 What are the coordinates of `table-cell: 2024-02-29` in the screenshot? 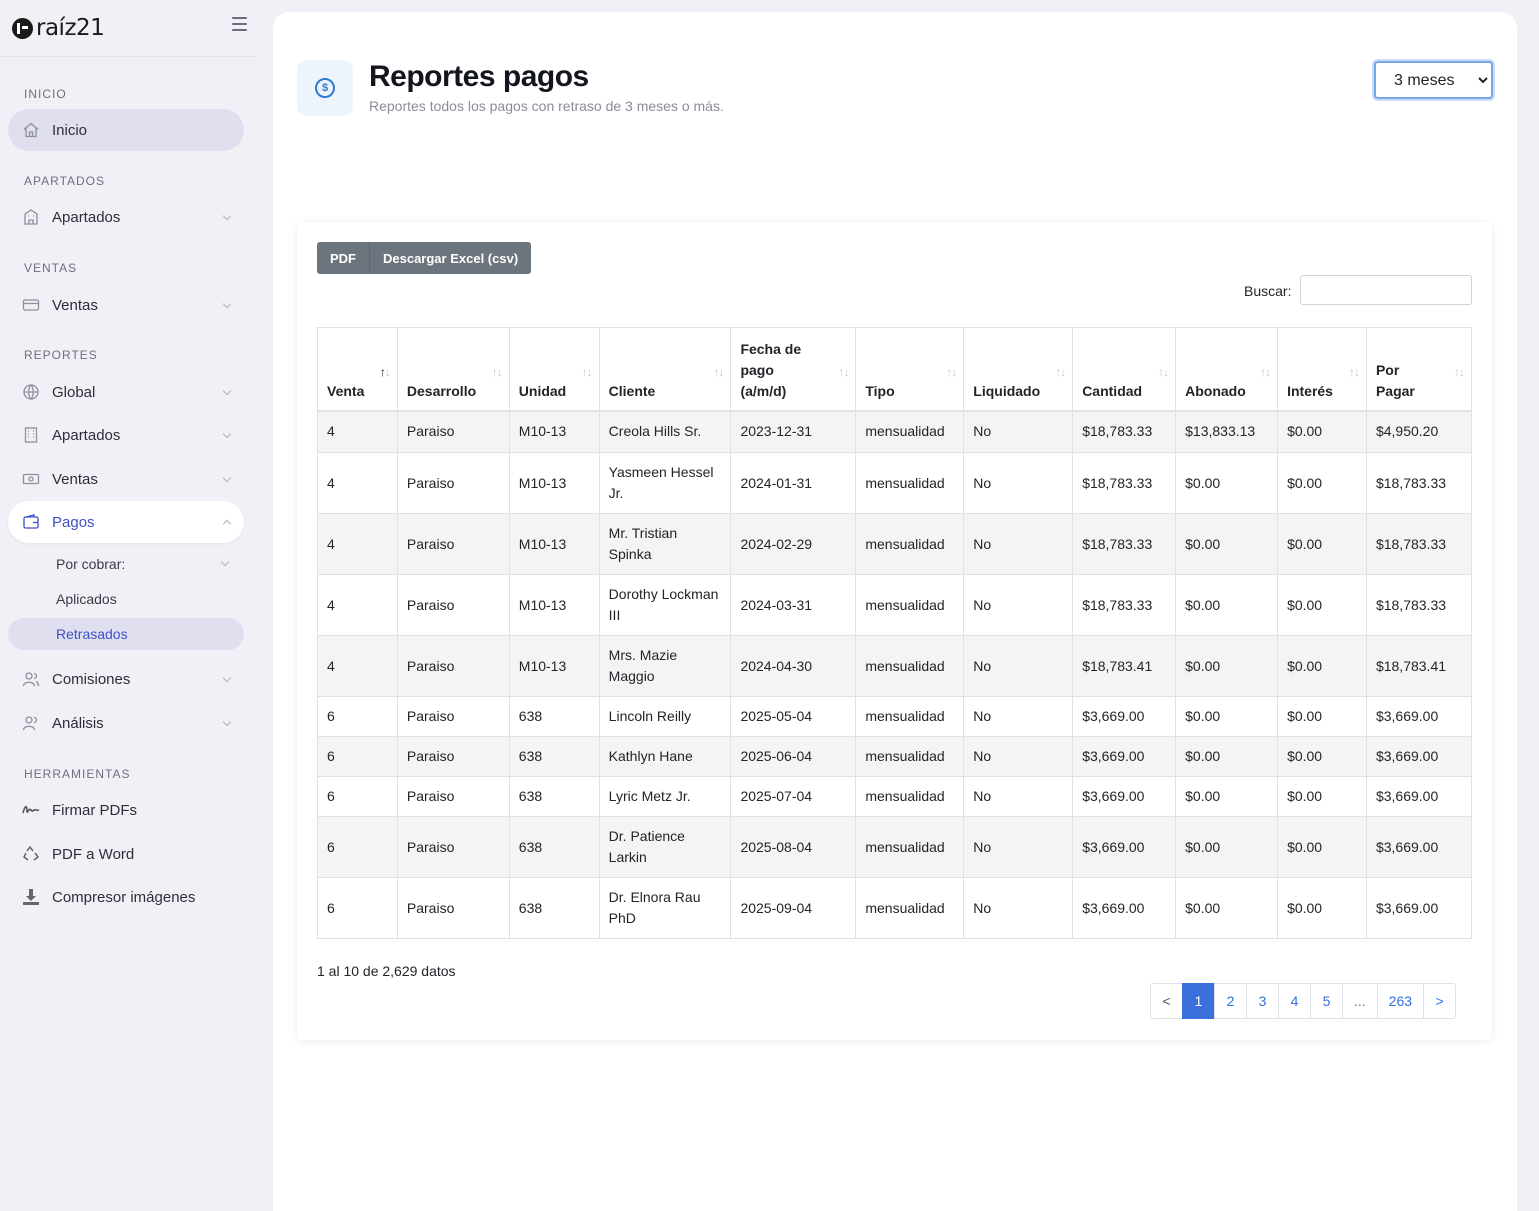 It's located at (793, 544).